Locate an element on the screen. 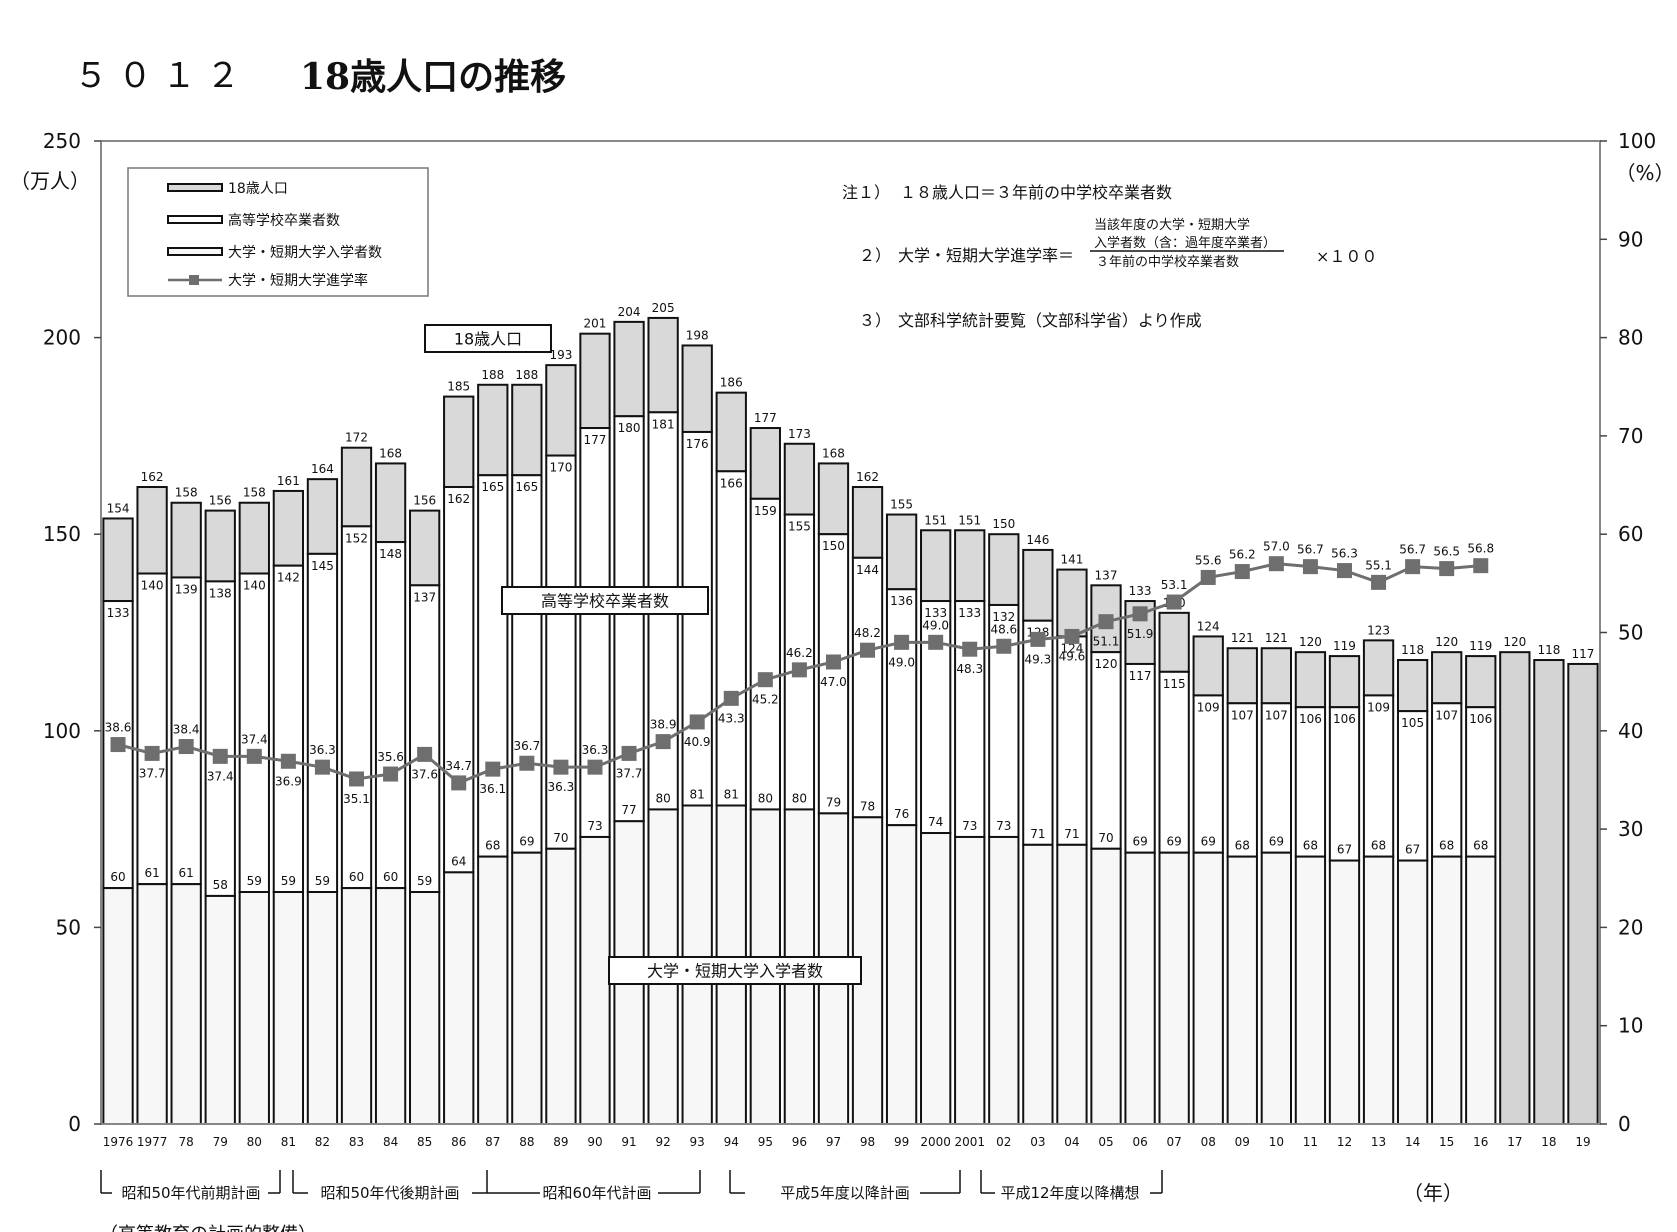 Image resolution: width=1677 pixels, height=1232 pixels. bar-pop-2000 is located at coordinates (936, 566).